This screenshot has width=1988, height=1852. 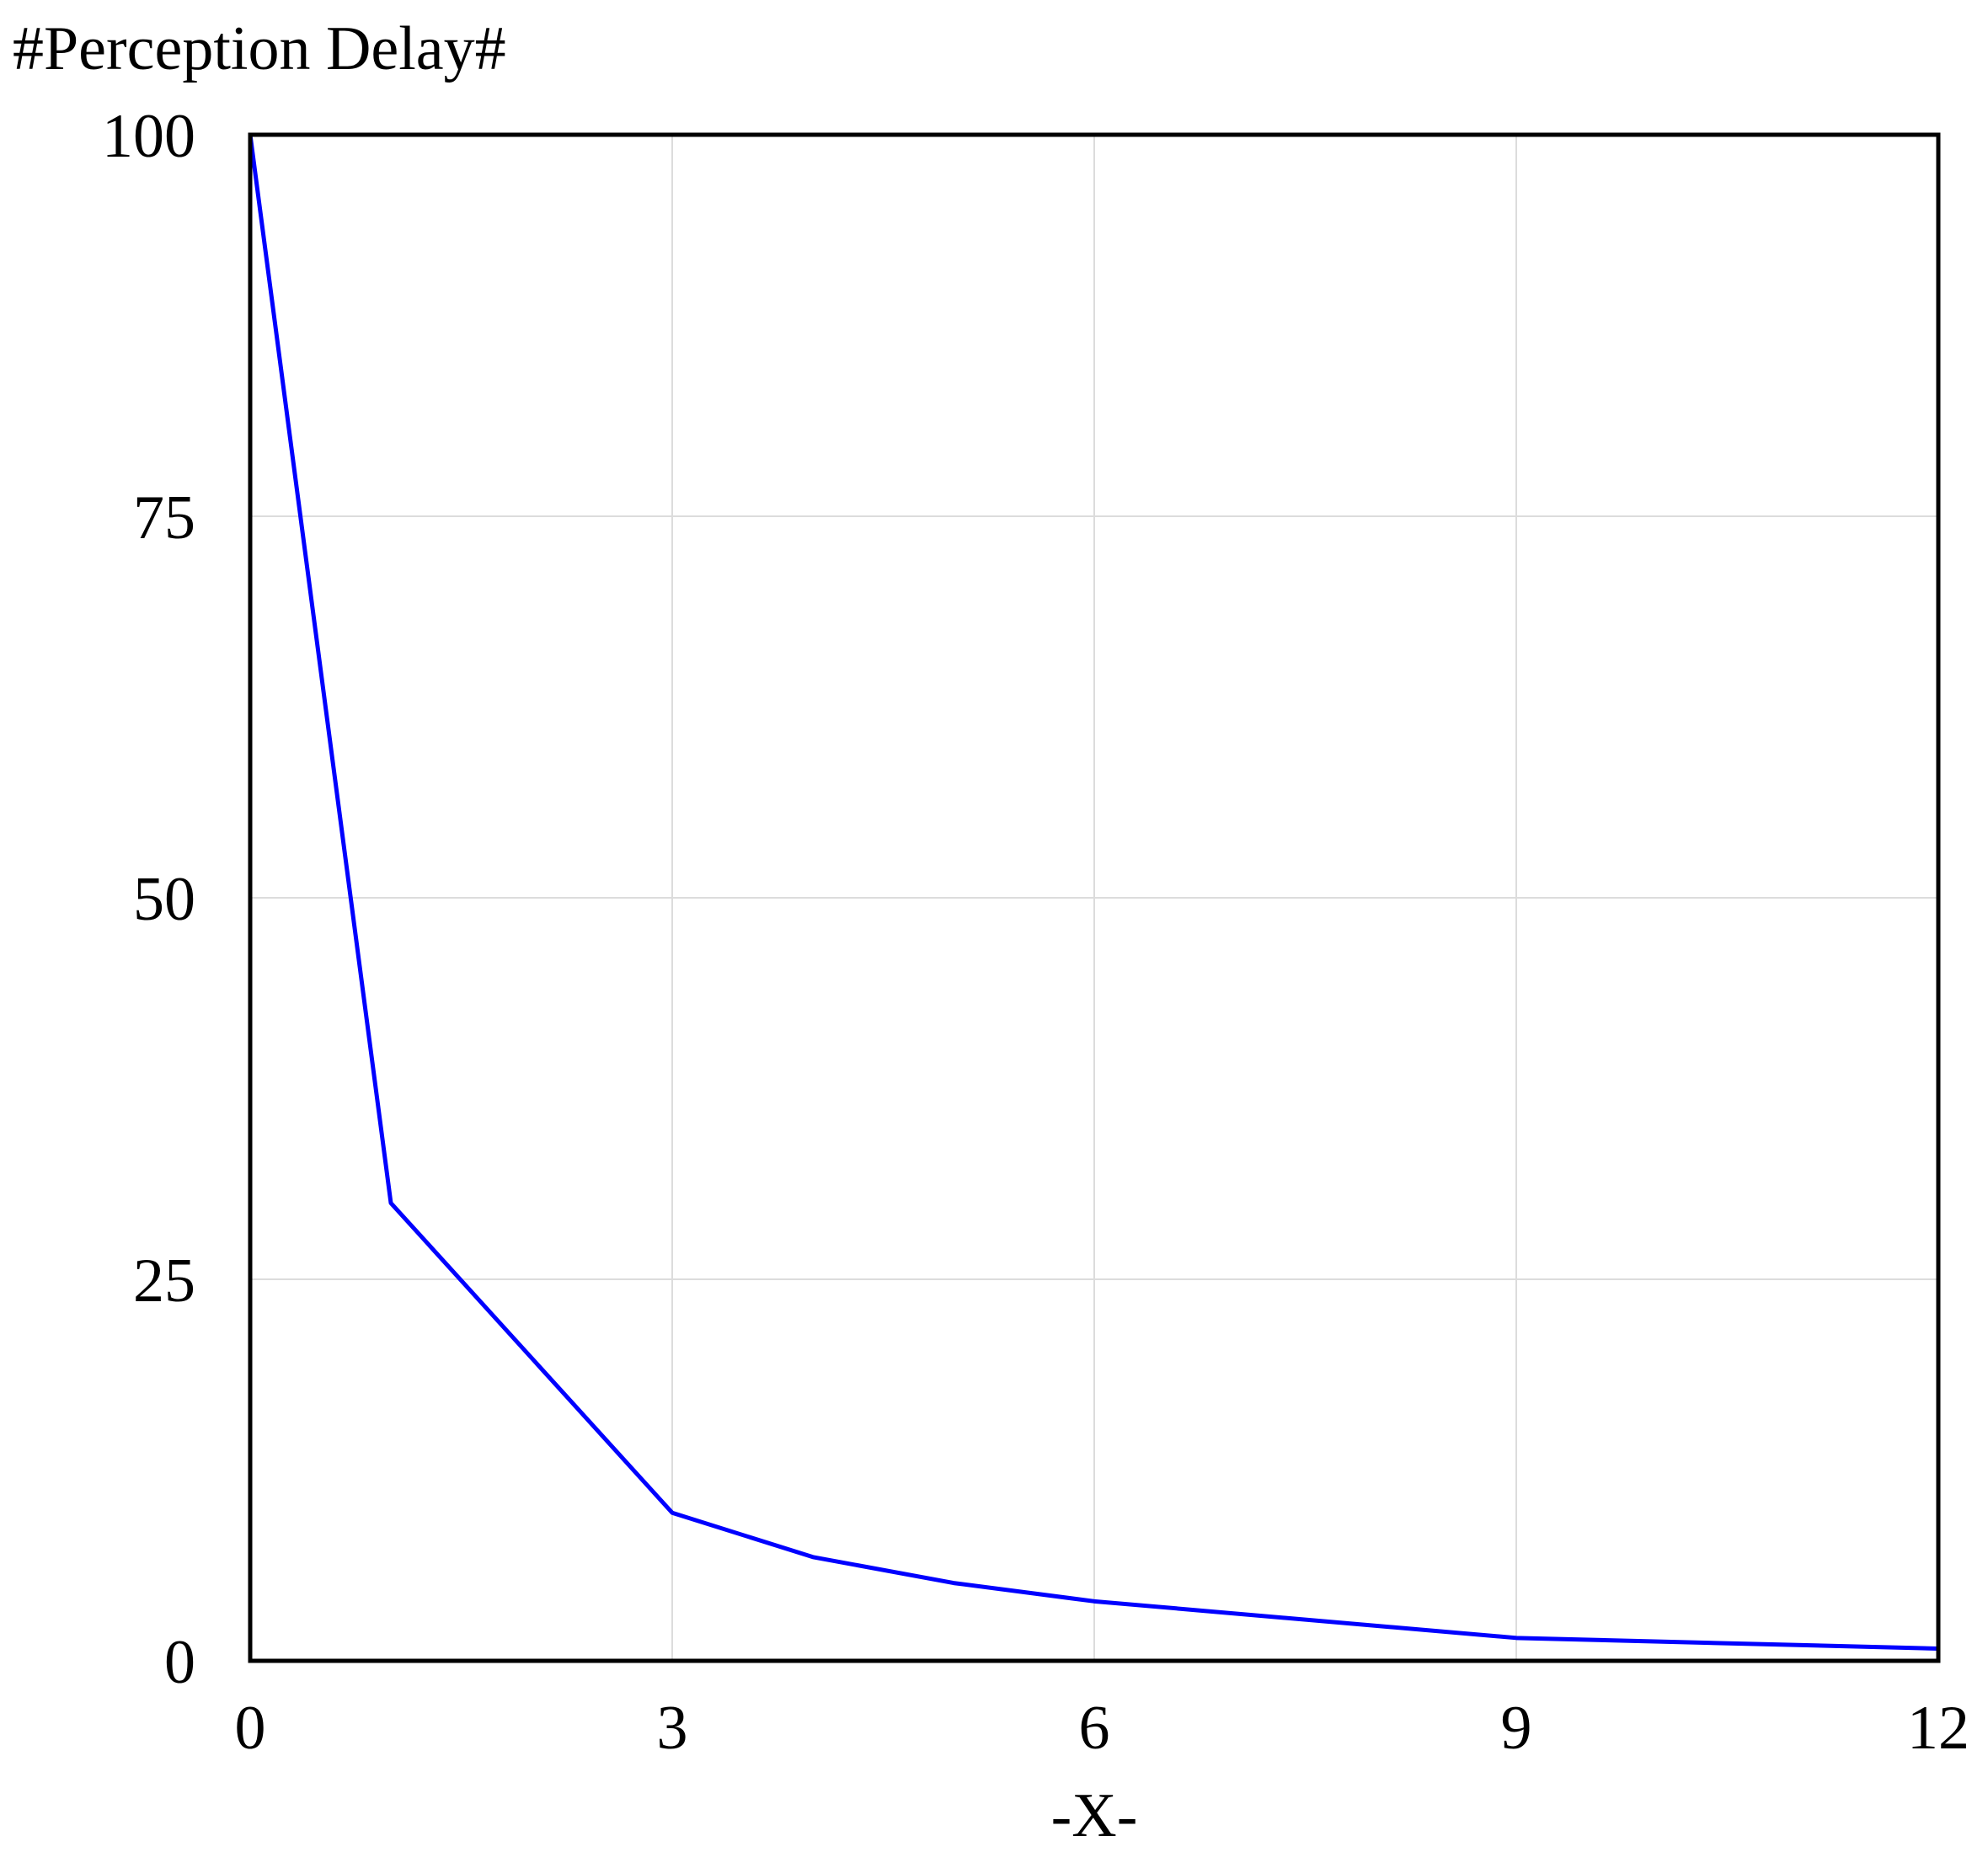 I want to click on y-tick-label: 0, so click(x=179, y=1662).